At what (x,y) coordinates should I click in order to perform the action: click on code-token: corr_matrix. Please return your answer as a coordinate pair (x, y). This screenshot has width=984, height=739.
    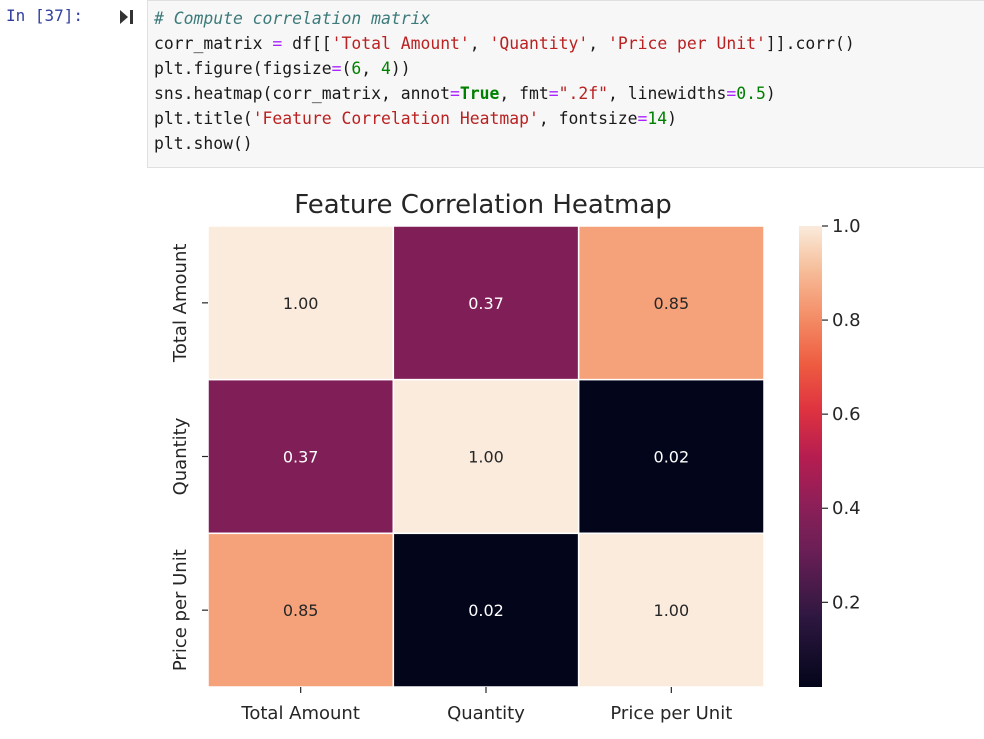
    Looking at the image, I should click on (213, 43).